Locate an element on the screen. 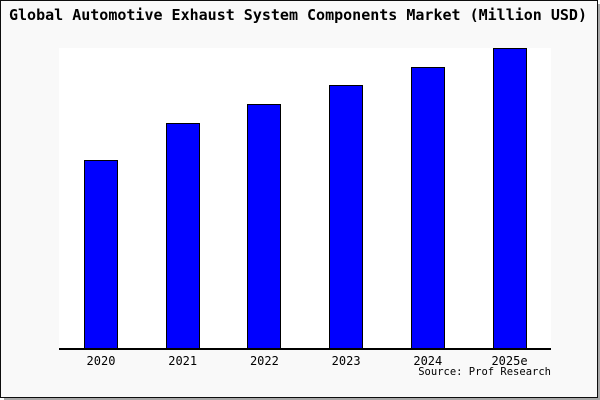  x-axis-line is located at coordinates (305, 349).